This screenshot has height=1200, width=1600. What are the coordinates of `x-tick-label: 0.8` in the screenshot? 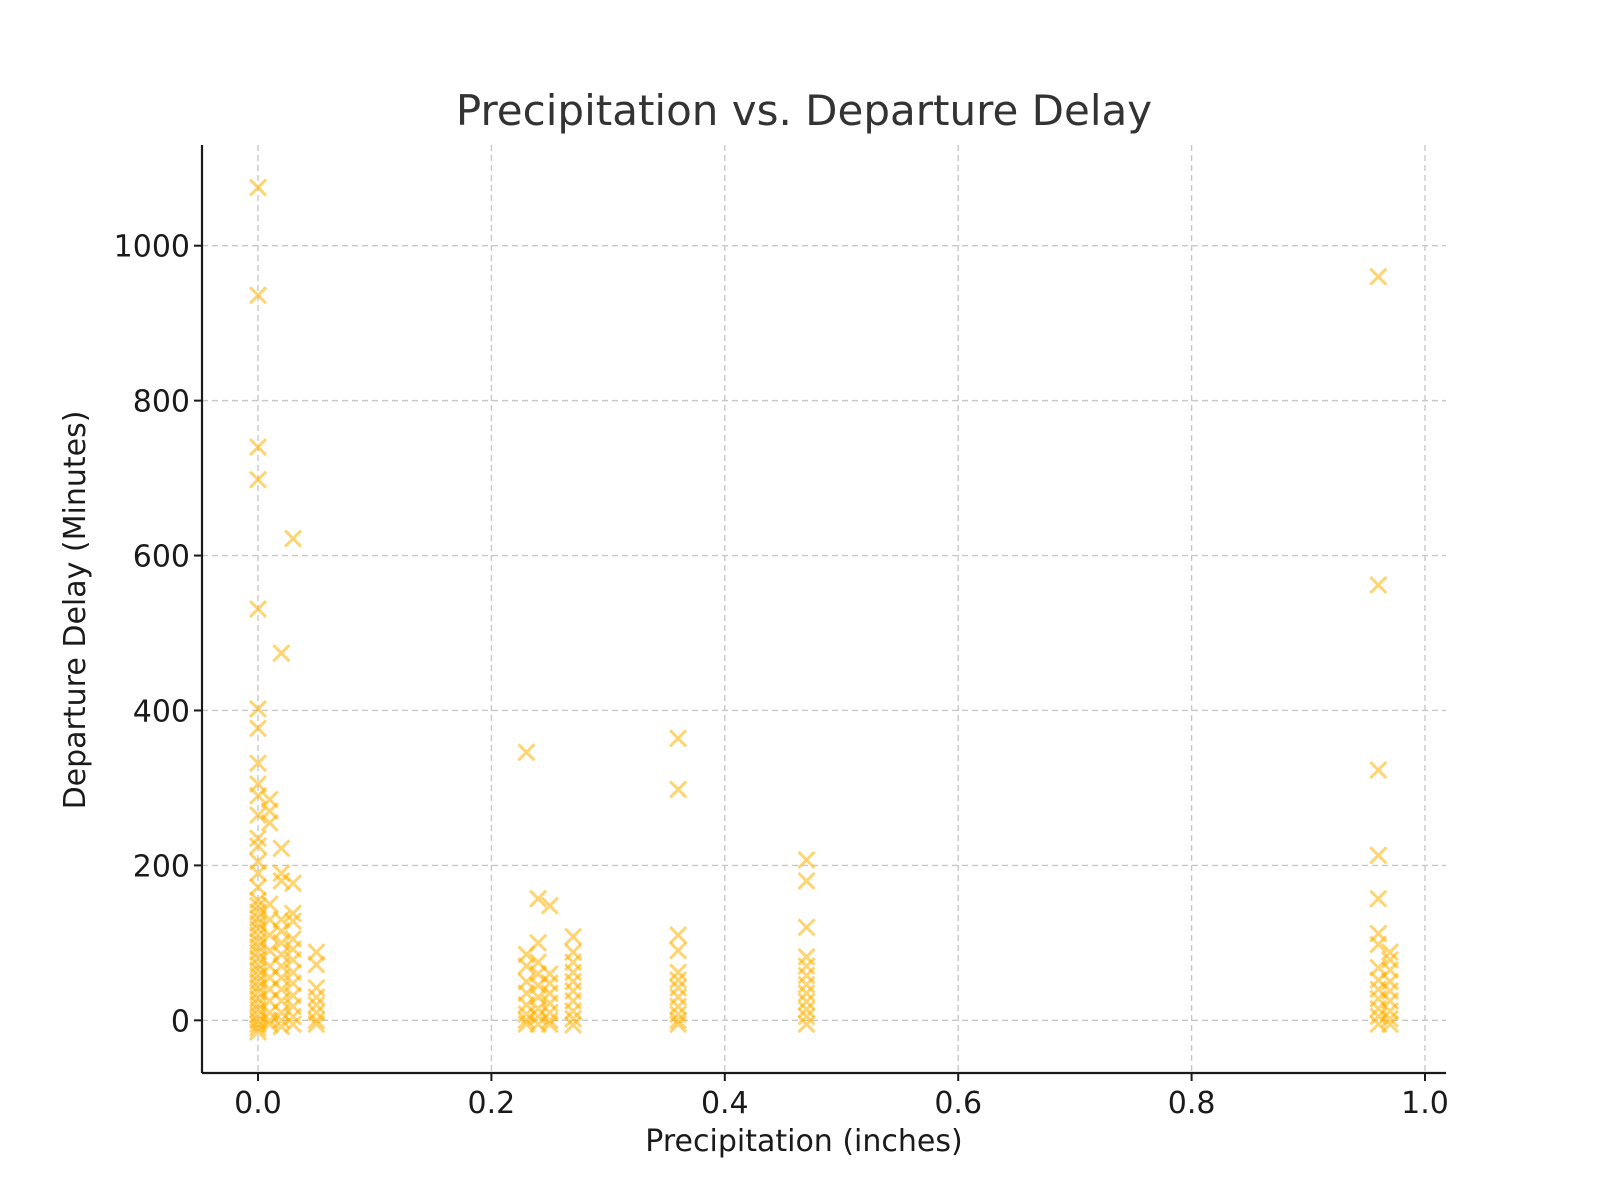 It's located at (1192, 1103).